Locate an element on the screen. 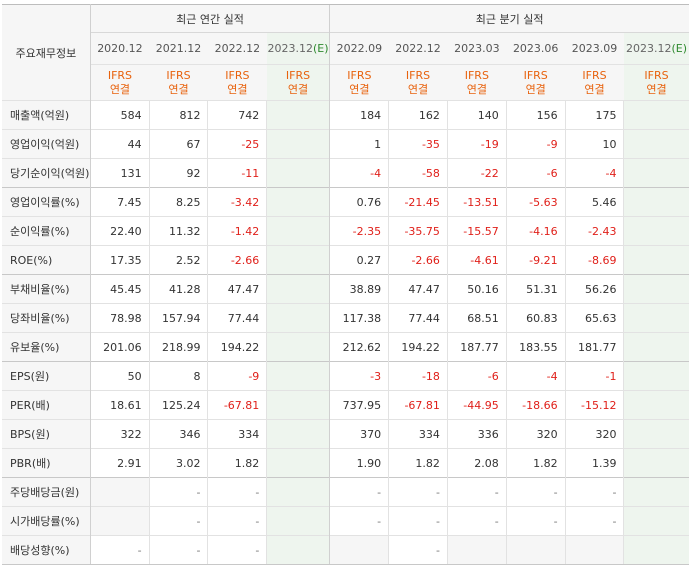 Image resolution: width=691 pixels, height=565 pixels. value-cell: -3.42 is located at coordinates (237, 202).